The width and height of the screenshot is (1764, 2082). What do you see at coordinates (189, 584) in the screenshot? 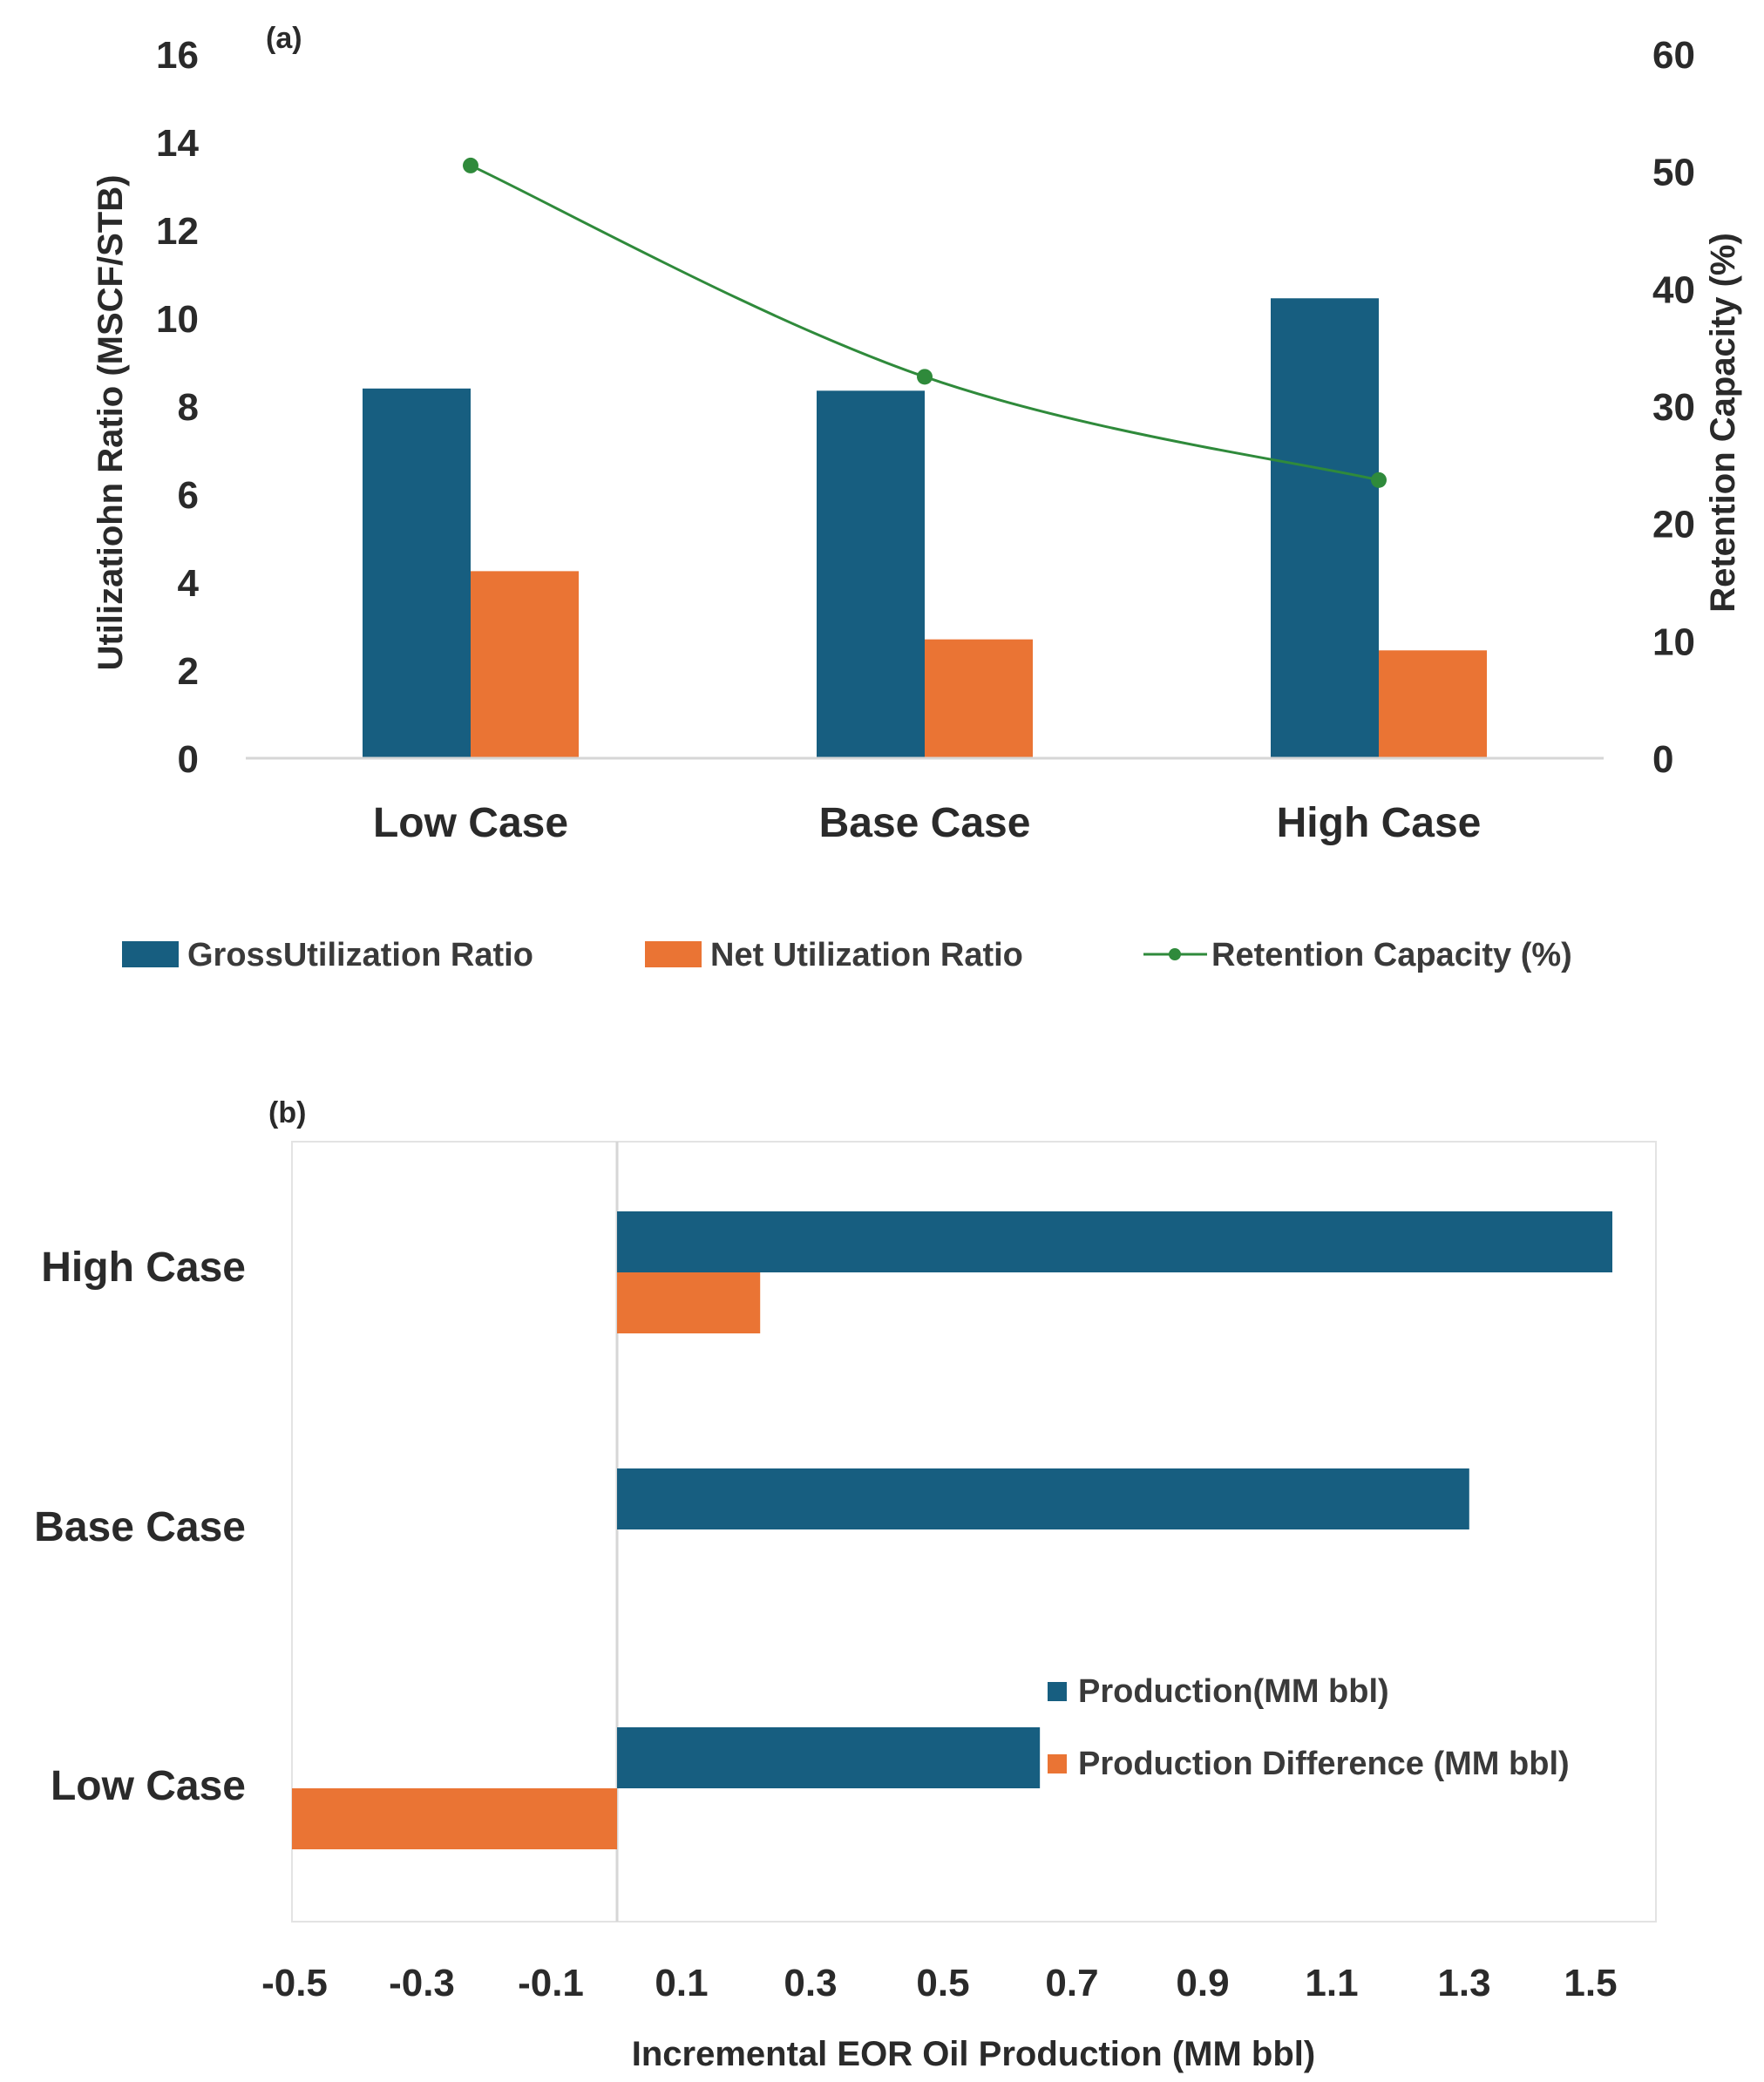
I see `y-tick-label: 4` at bounding box center [189, 584].